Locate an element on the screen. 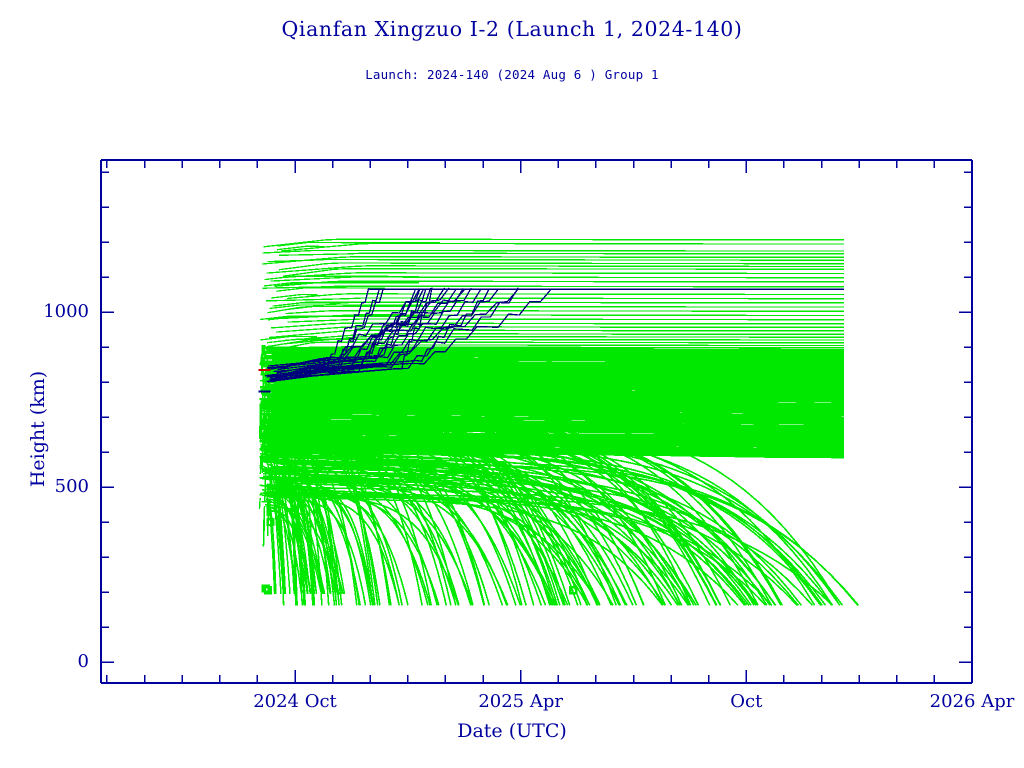 The width and height of the screenshot is (1024, 768). chart-subtitle: Launch: 2024-140 (2024 Aug 6 ) Group 1 is located at coordinates (512, 74).